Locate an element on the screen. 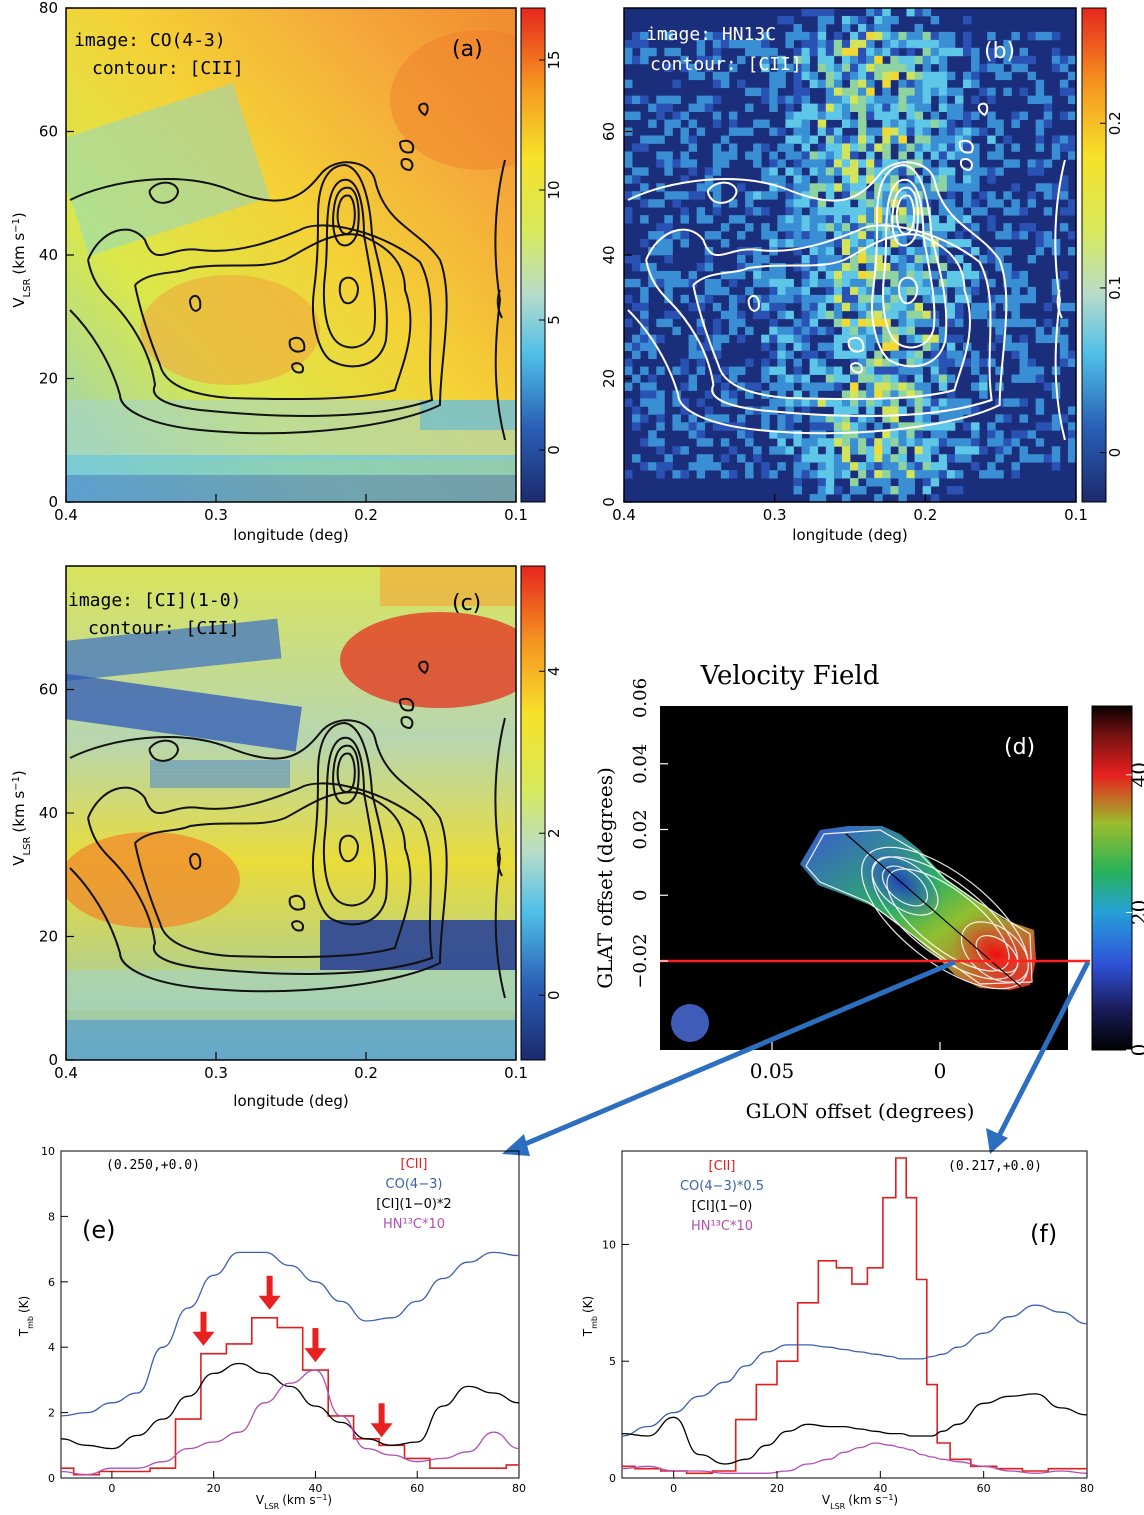 The width and height of the screenshot is (1144, 1515). ytick-label: 5 is located at coordinates (612, 1361).